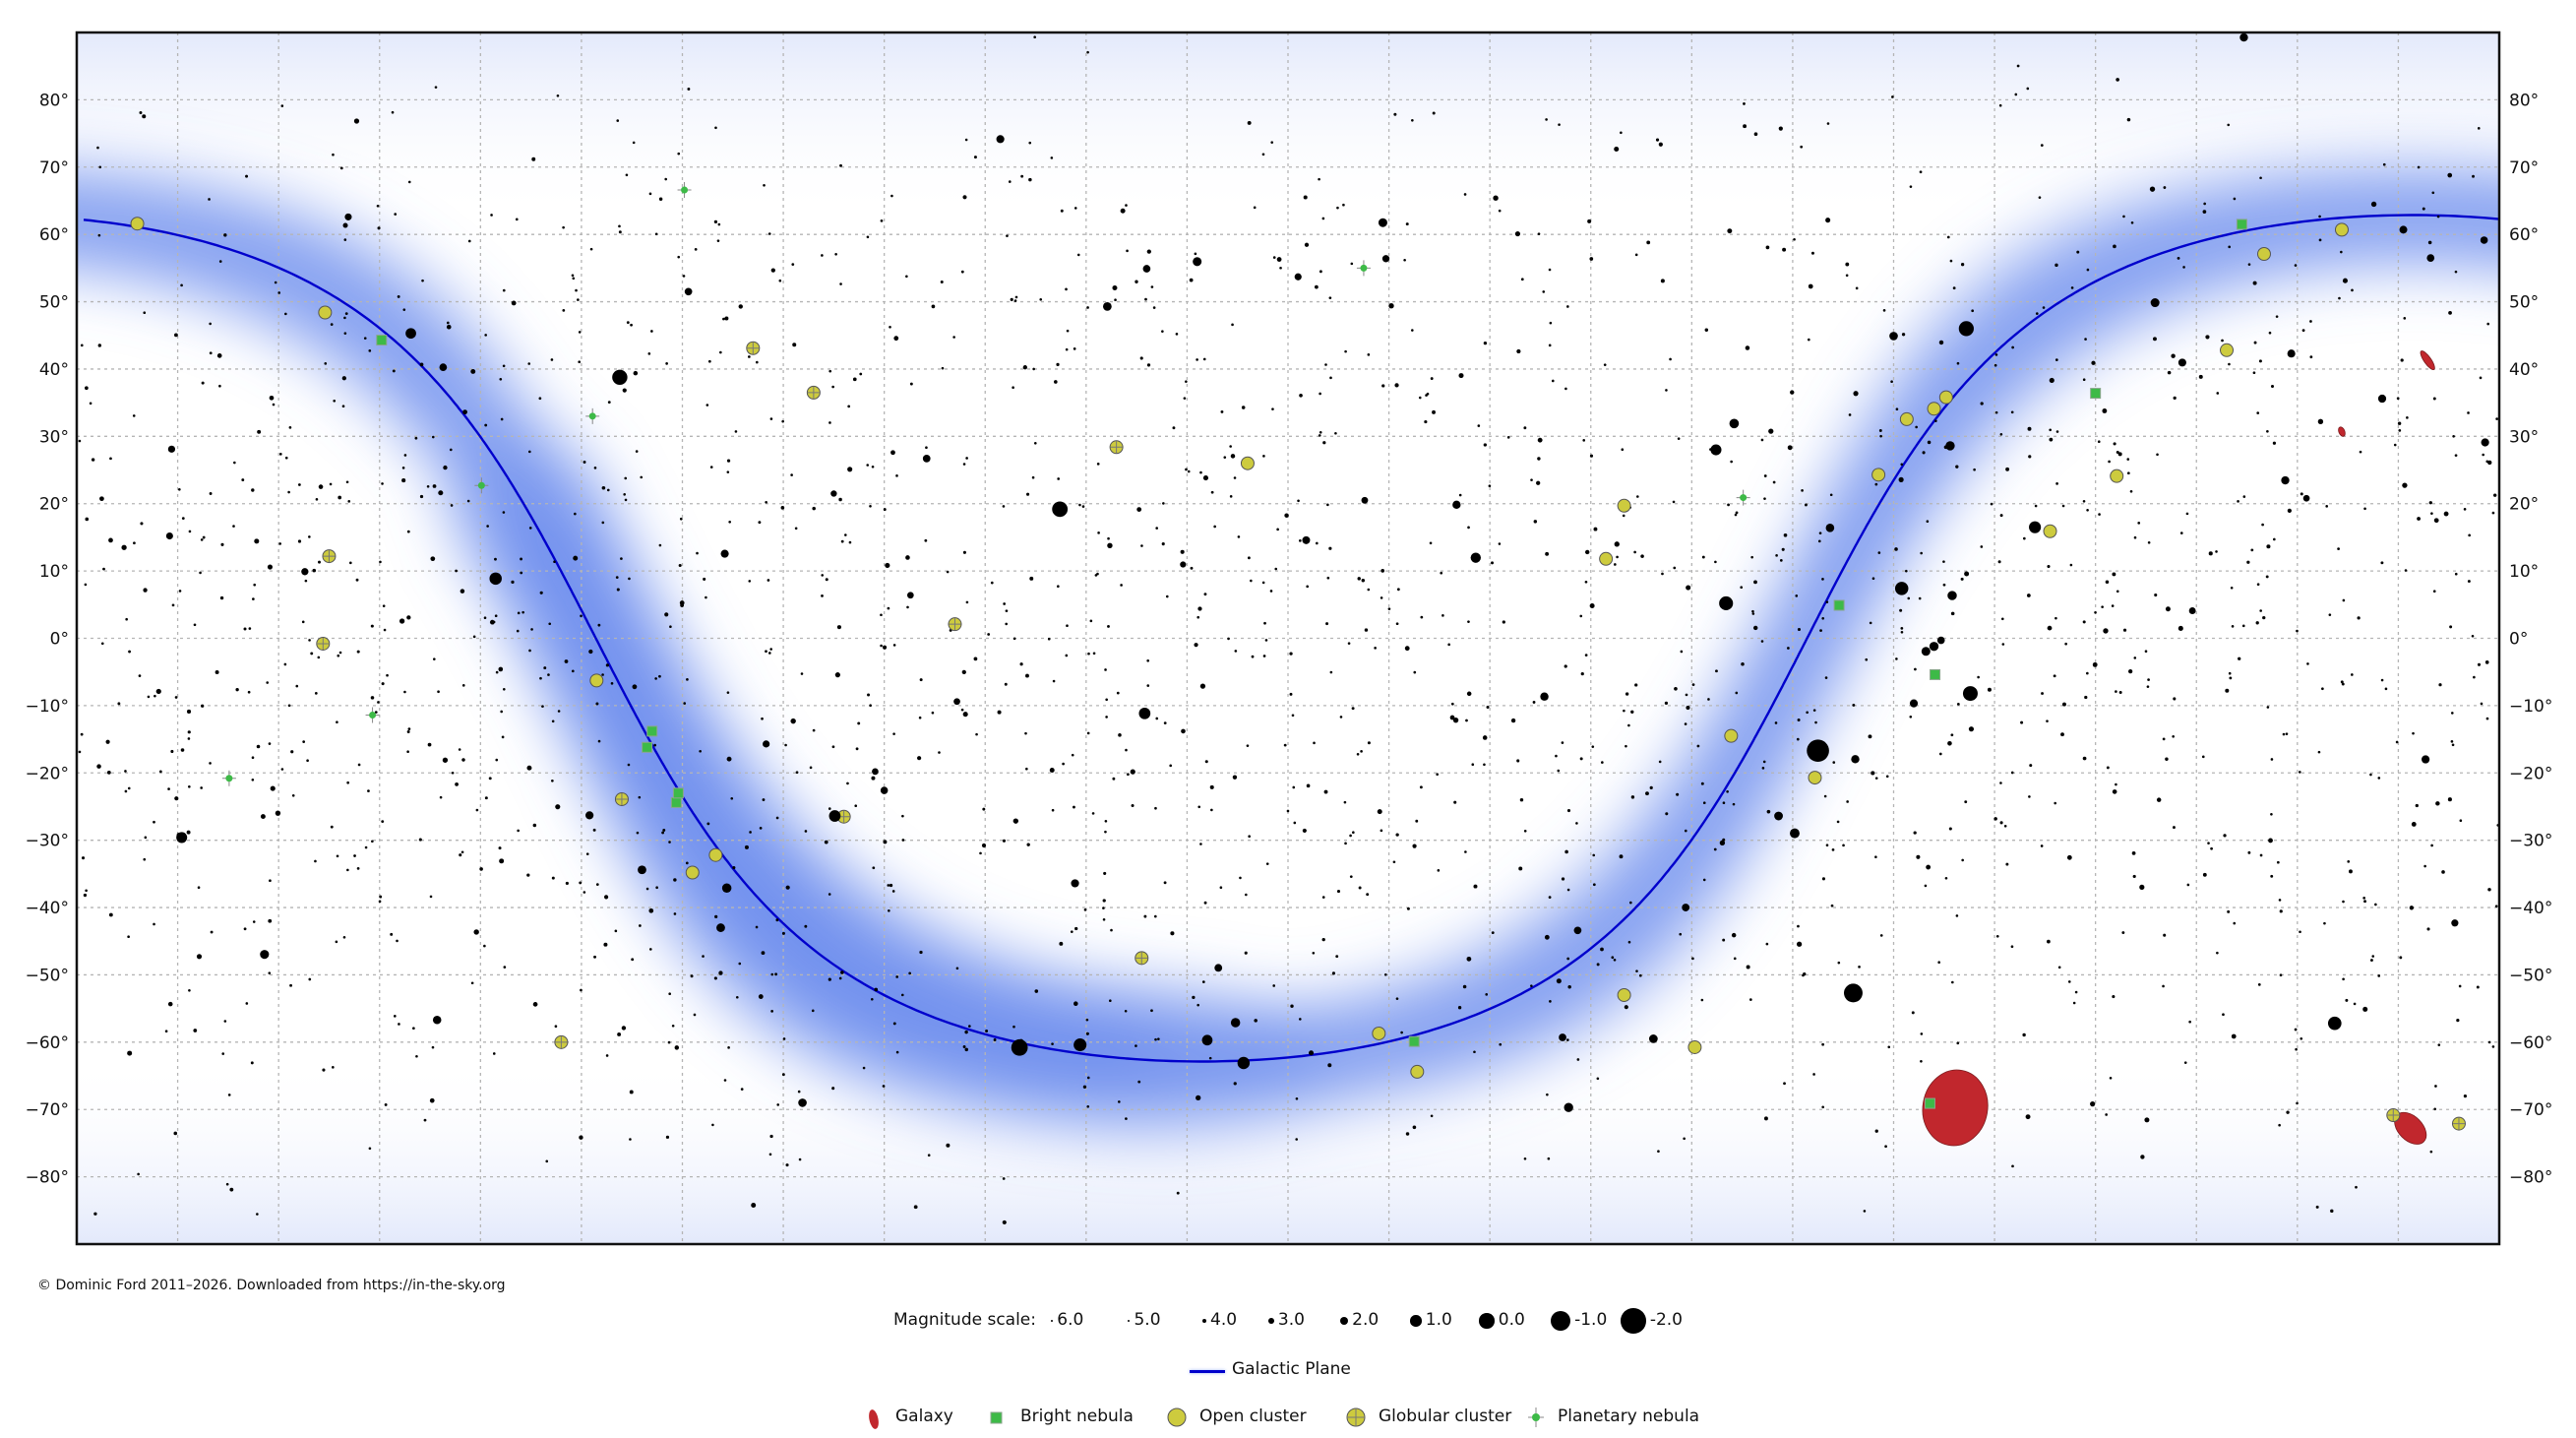 The width and height of the screenshot is (2576, 1438). I want to click on dec-tick-label-right: 80°, so click(2524, 100).